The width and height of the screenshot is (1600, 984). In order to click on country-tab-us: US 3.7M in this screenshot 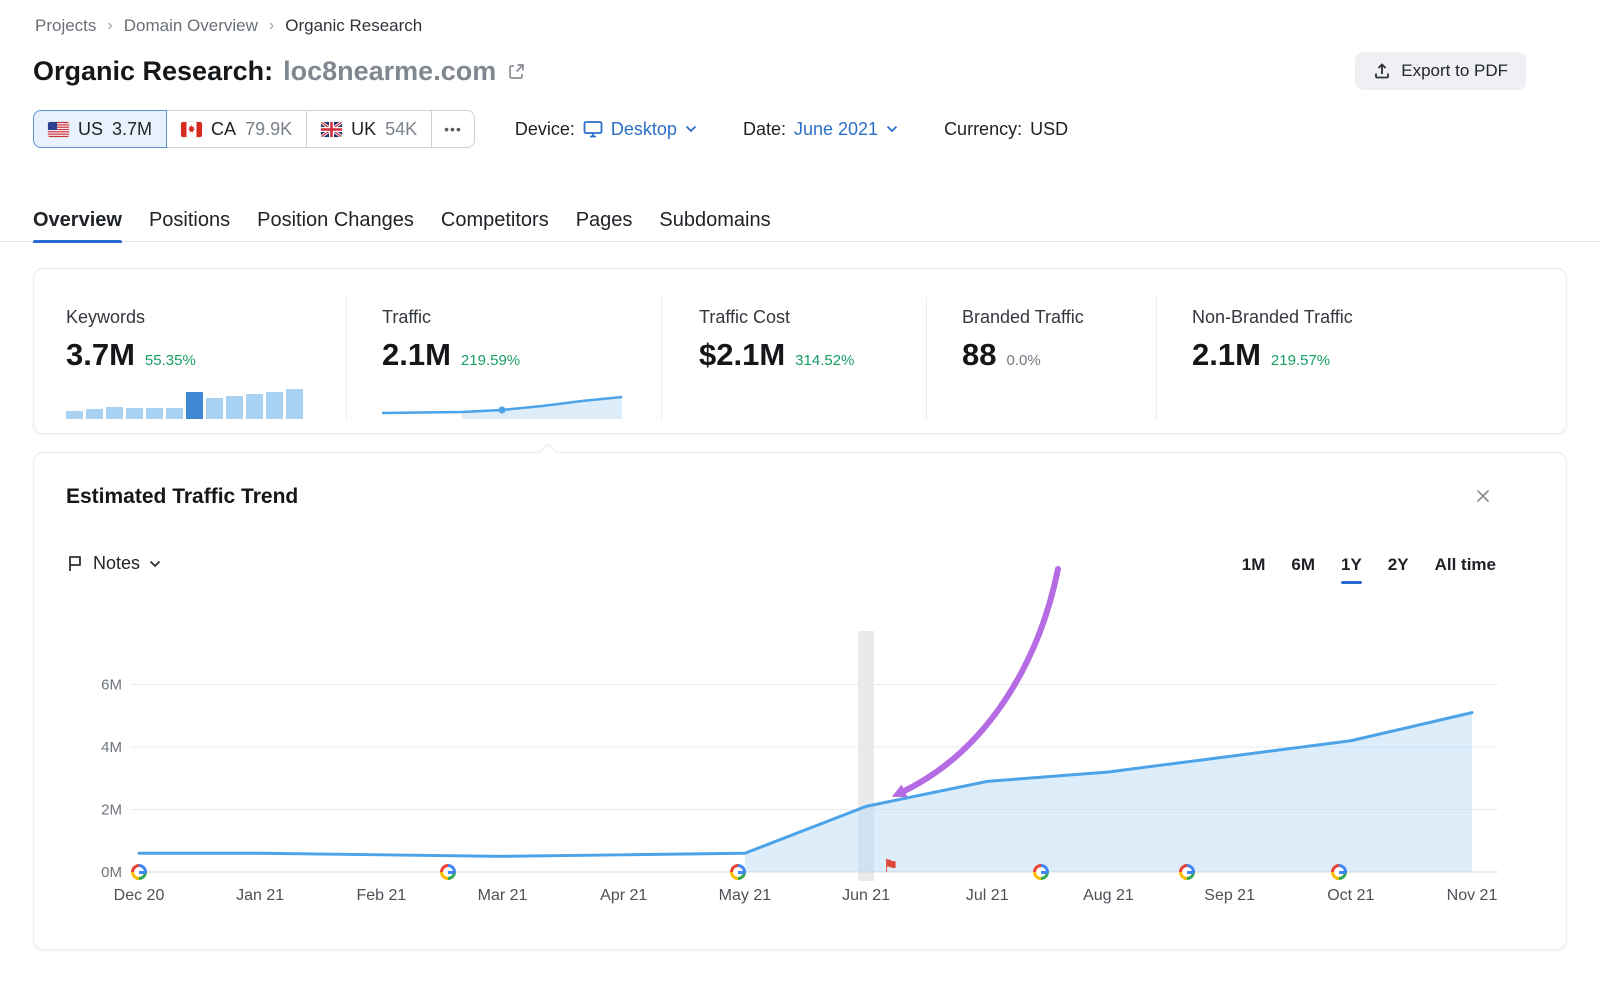, I will do `click(100, 129)`.